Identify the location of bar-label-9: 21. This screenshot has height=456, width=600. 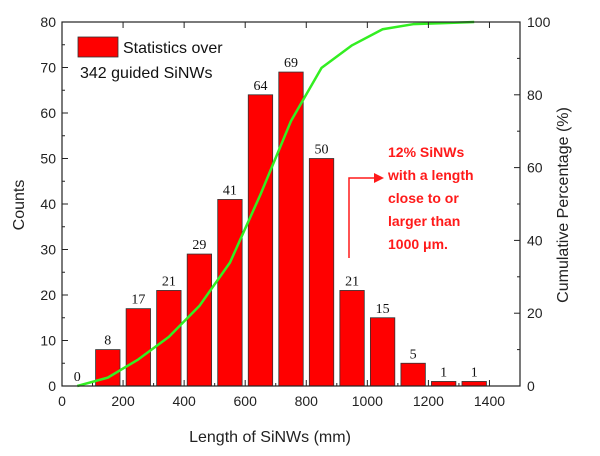
(352, 281).